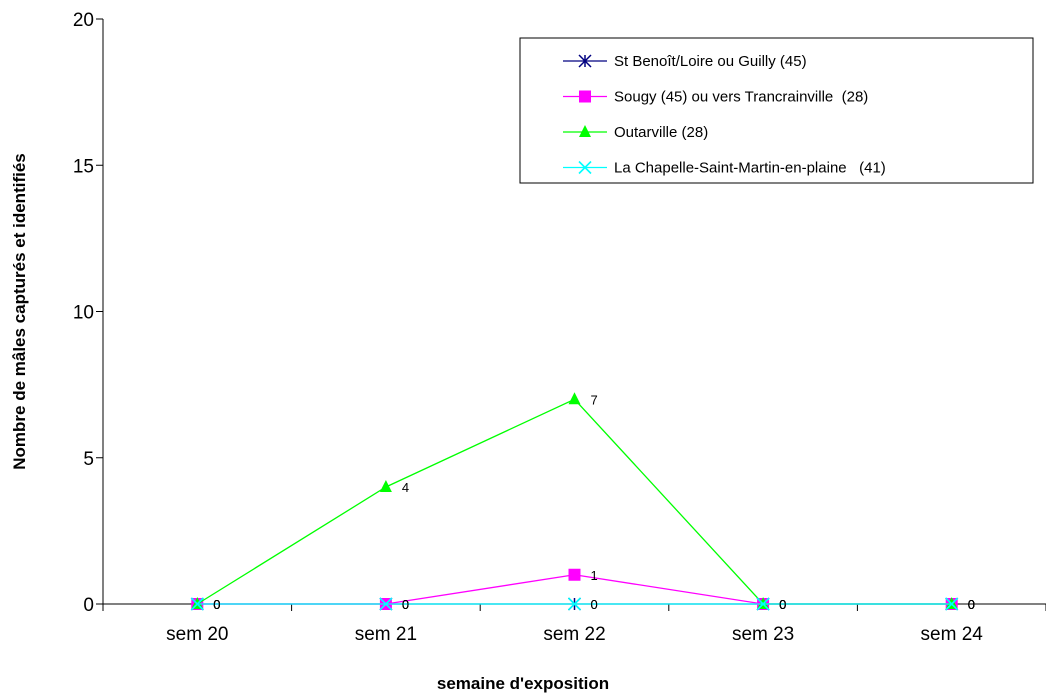 This screenshot has width=1046, height=697. I want to click on y-tick-label: 20, so click(83, 20).